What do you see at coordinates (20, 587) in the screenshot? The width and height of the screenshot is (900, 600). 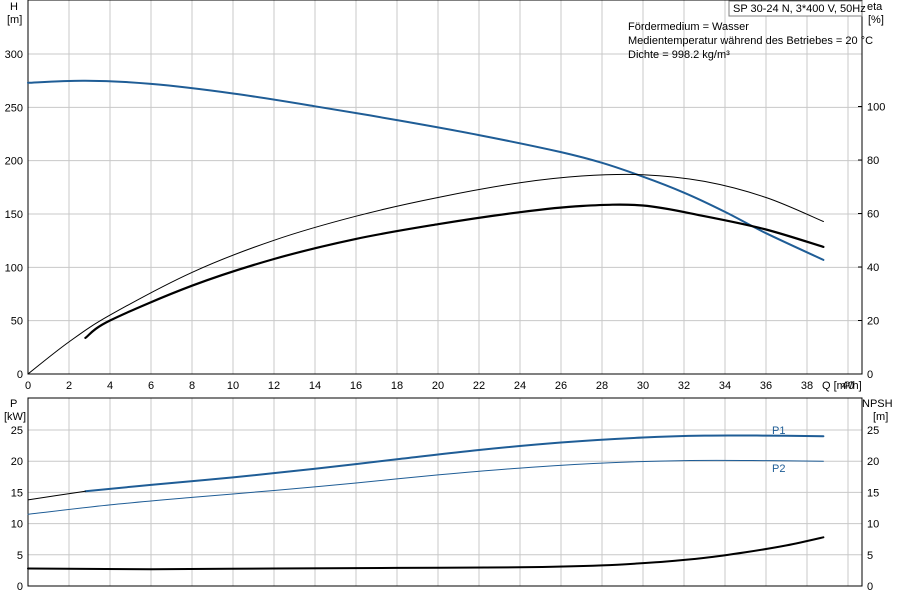 I see `bottom-left-tick-label: 0` at bounding box center [20, 587].